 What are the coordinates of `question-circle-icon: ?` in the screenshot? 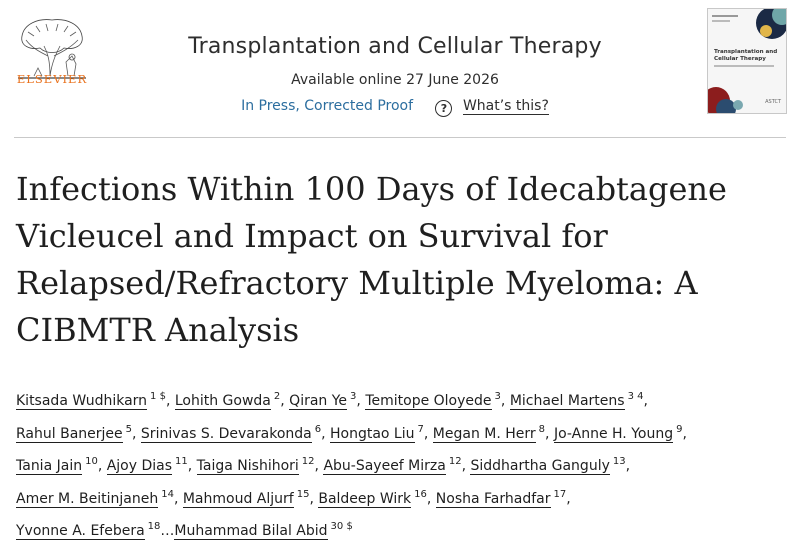 It's located at (444, 108).